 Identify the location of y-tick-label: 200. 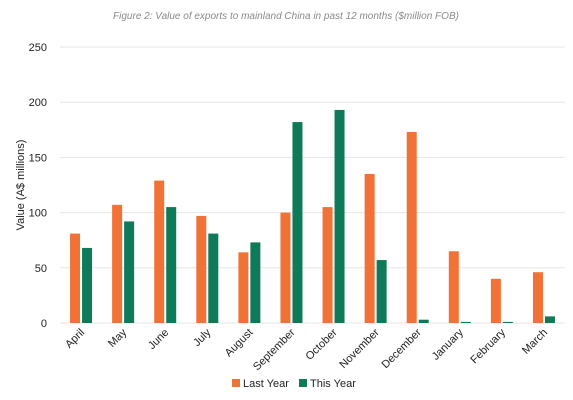
(38, 103).